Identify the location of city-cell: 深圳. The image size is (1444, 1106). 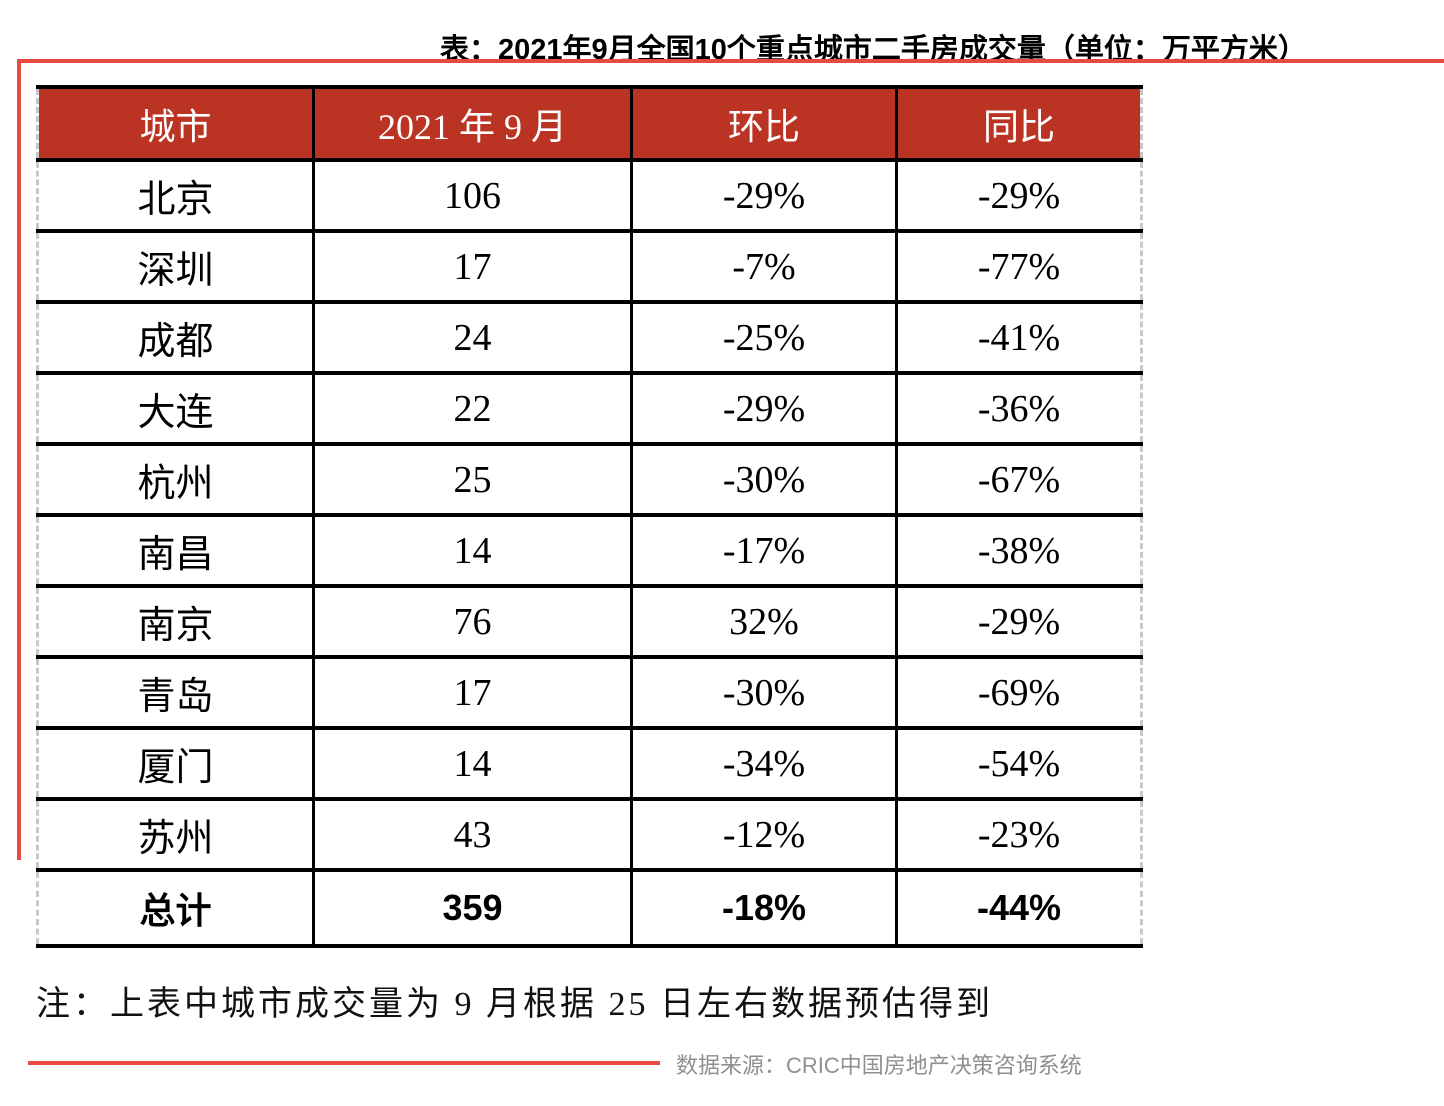
(175, 266).